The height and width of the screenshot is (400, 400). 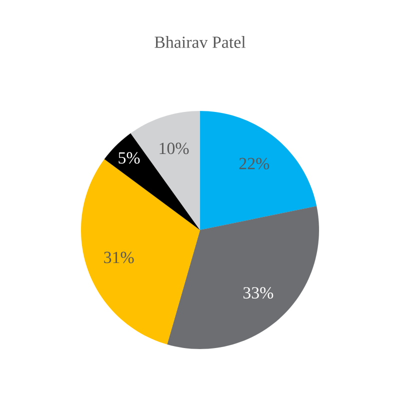 I want to click on data-label: 22%, so click(x=254, y=164).